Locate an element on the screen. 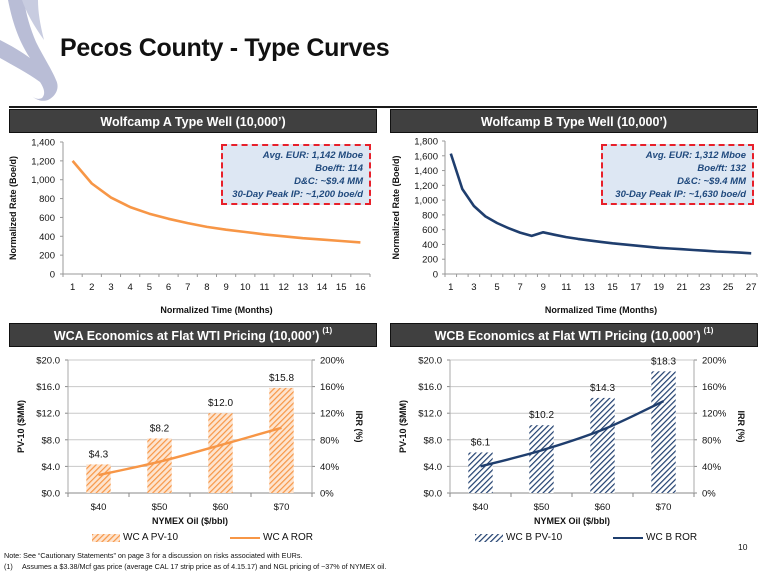 The image size is (767, 574). wcb-kpi-dc: D&C: ~$9.4 MM is located at coordinates (711, 181).